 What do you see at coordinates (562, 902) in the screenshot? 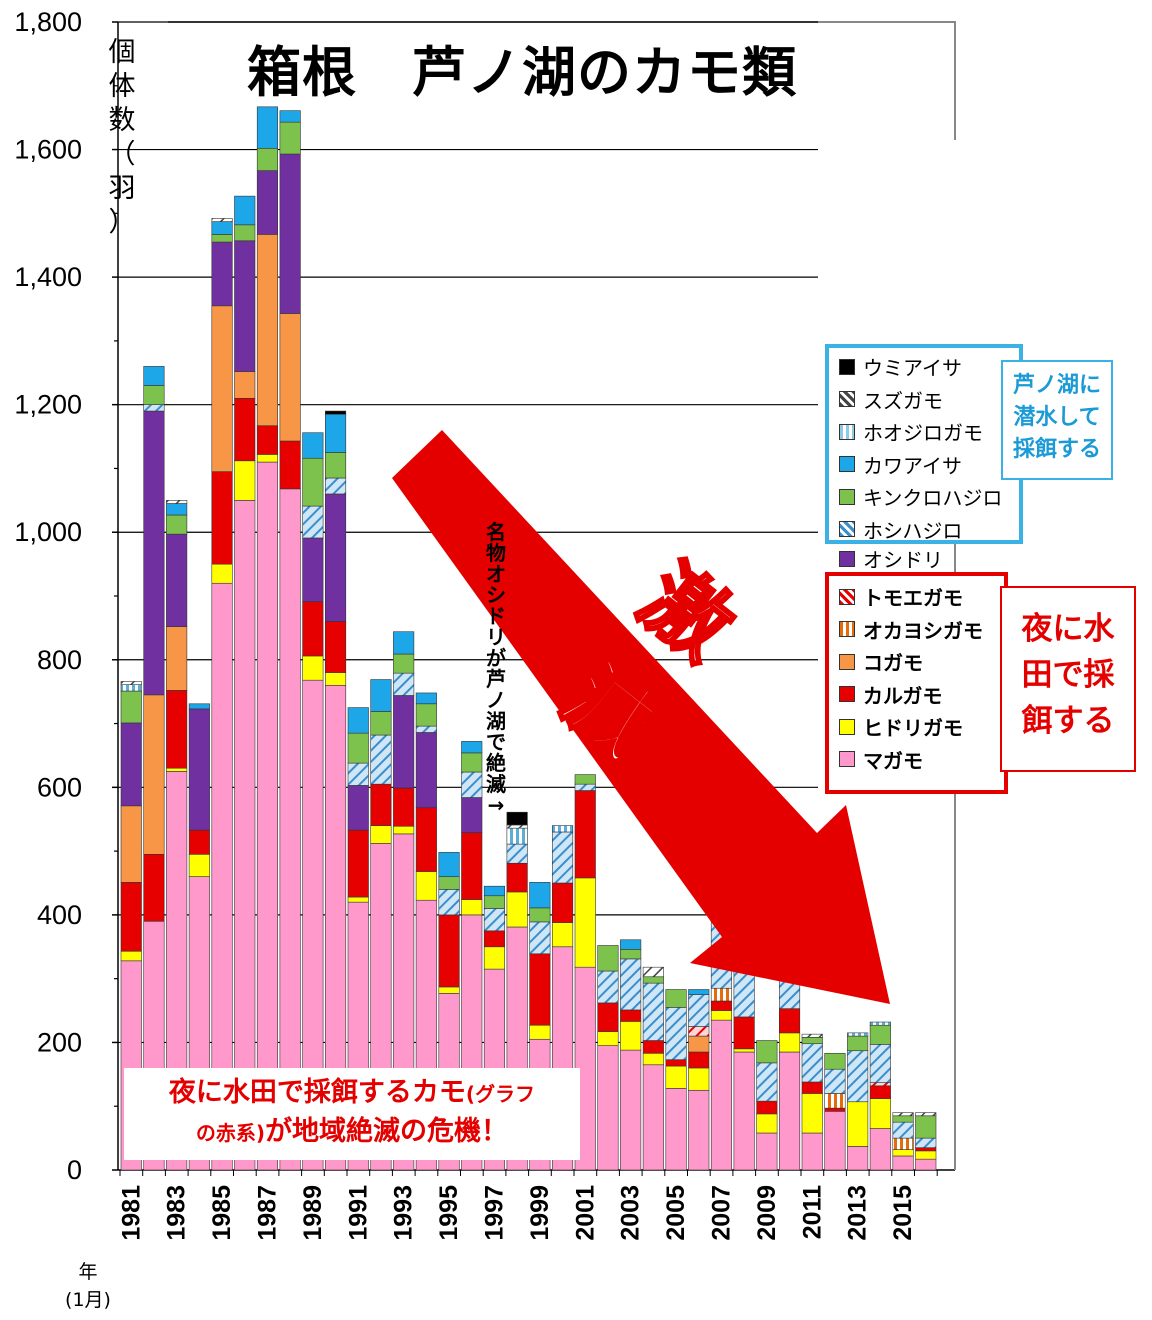
I see `bar-segment-2000` at bounding box center [562, 902].